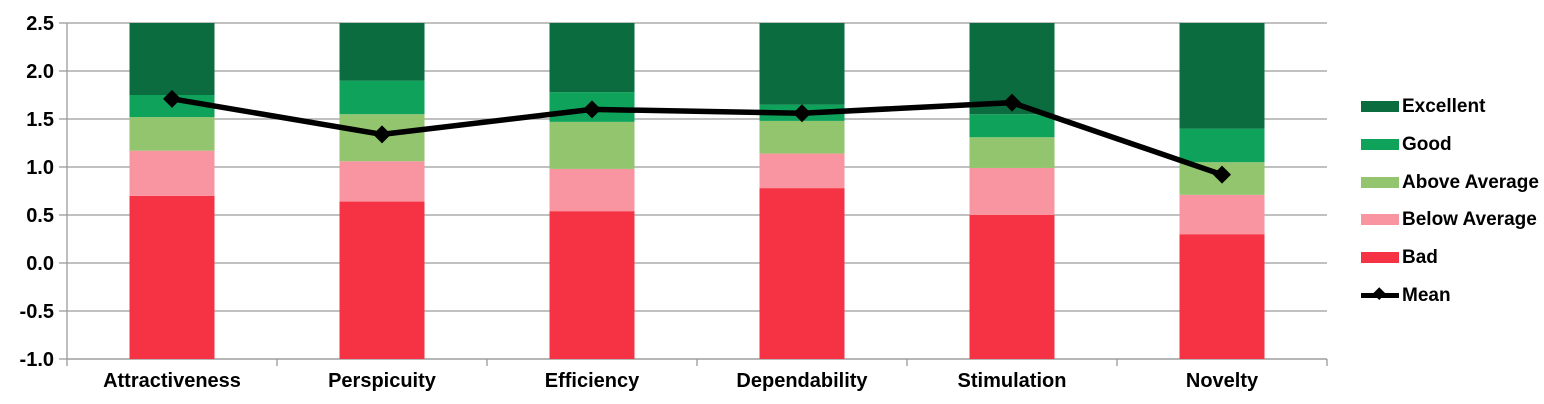  I want to click on legend-item-above-average: Above Average, so click(1452, 182).